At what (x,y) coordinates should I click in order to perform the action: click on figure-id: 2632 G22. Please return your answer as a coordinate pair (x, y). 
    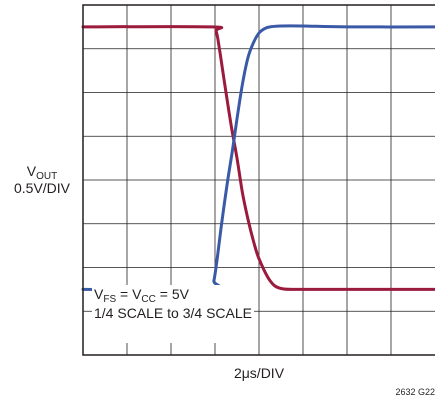
    Looking at the image, I should click on (415, 392).